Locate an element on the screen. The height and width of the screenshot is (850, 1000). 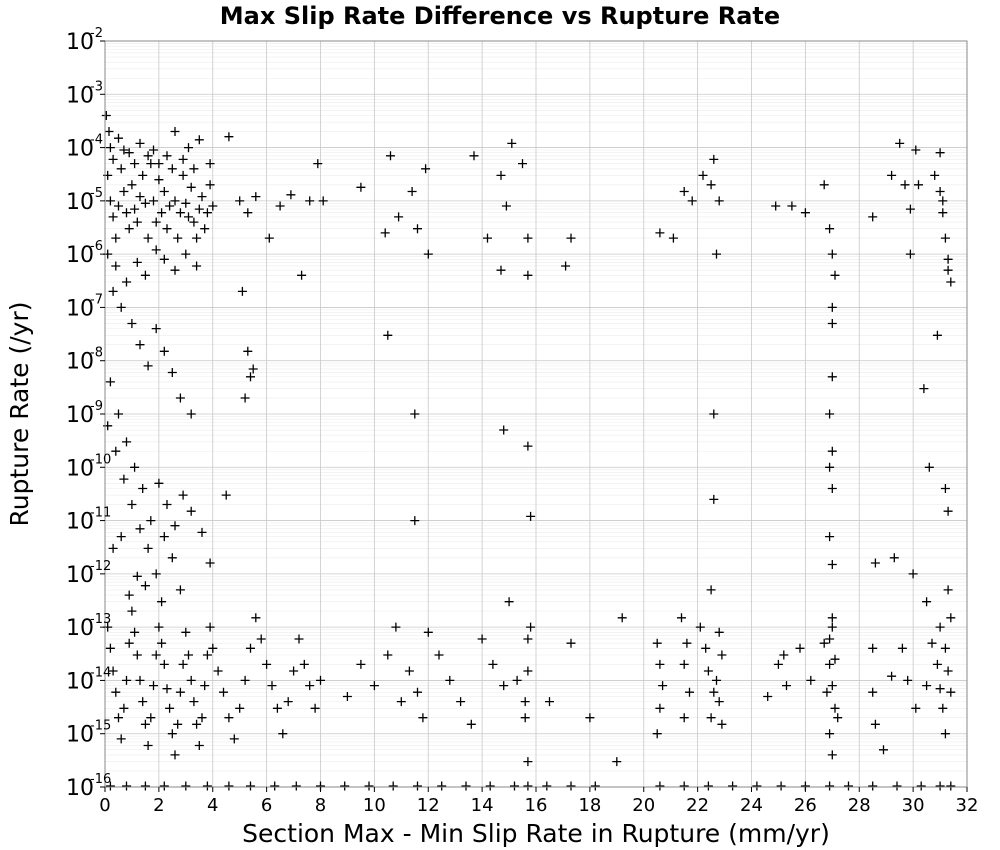
x-tick-label: 22 is located at coordinates (697, 805).